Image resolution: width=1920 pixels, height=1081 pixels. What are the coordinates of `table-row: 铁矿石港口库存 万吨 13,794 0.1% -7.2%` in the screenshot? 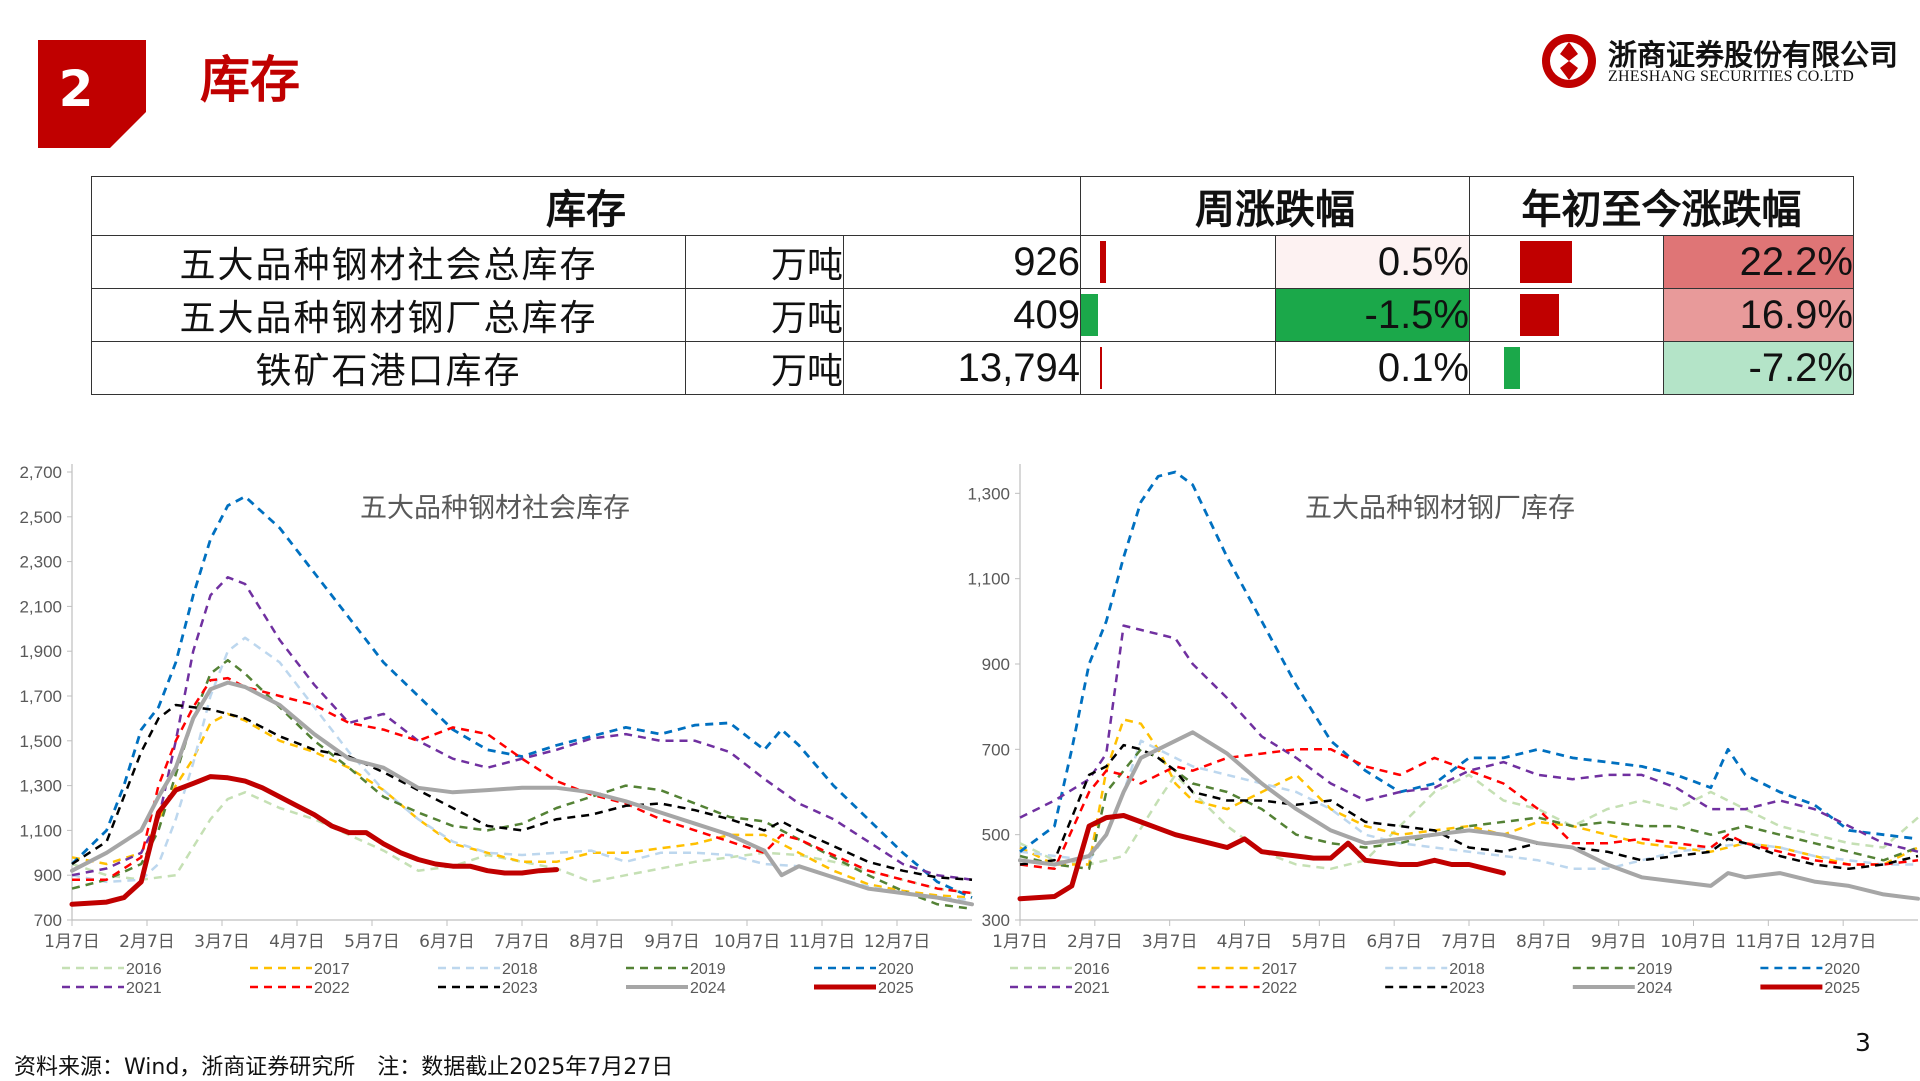 It's located at (972, 368).